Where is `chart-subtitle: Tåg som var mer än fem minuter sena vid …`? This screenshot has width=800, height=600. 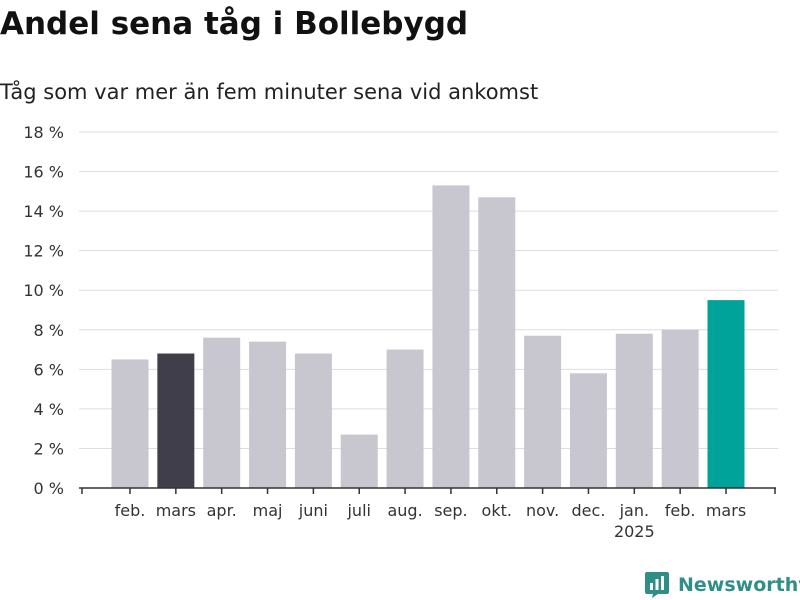
chart-subtitle: Tåg som var mer än fem minuter sena vid … is located at coordinates (269, 92).